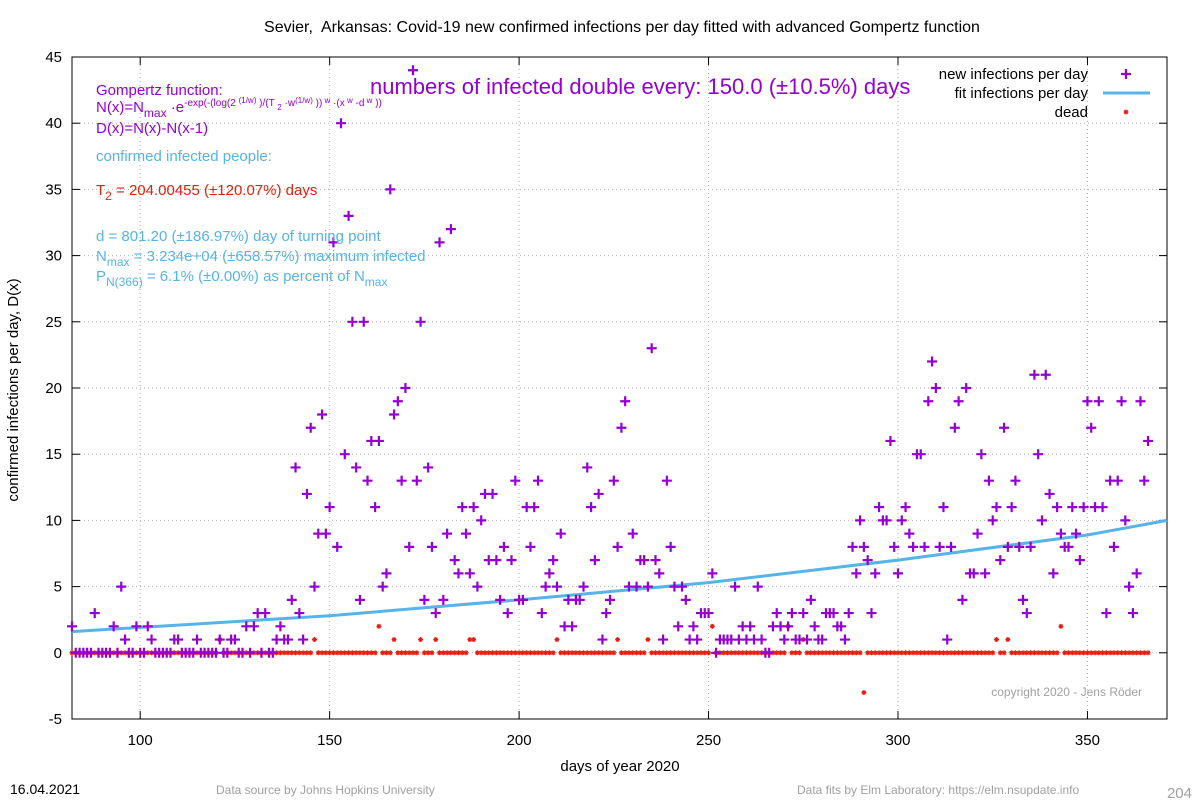  What do you see at coordinates (159, 90) in the screenshot?
I see `annotation-part: Gompertz function:` at bounding box center [159, 90].